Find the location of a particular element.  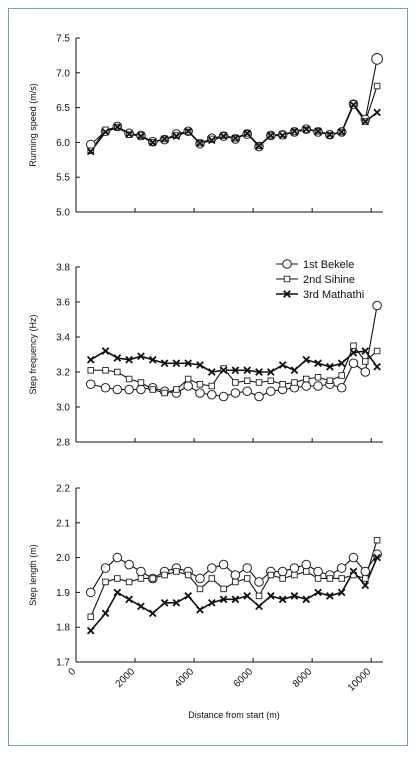

legend-label: 3rd Mathathi is located at coordinates (333, 295).